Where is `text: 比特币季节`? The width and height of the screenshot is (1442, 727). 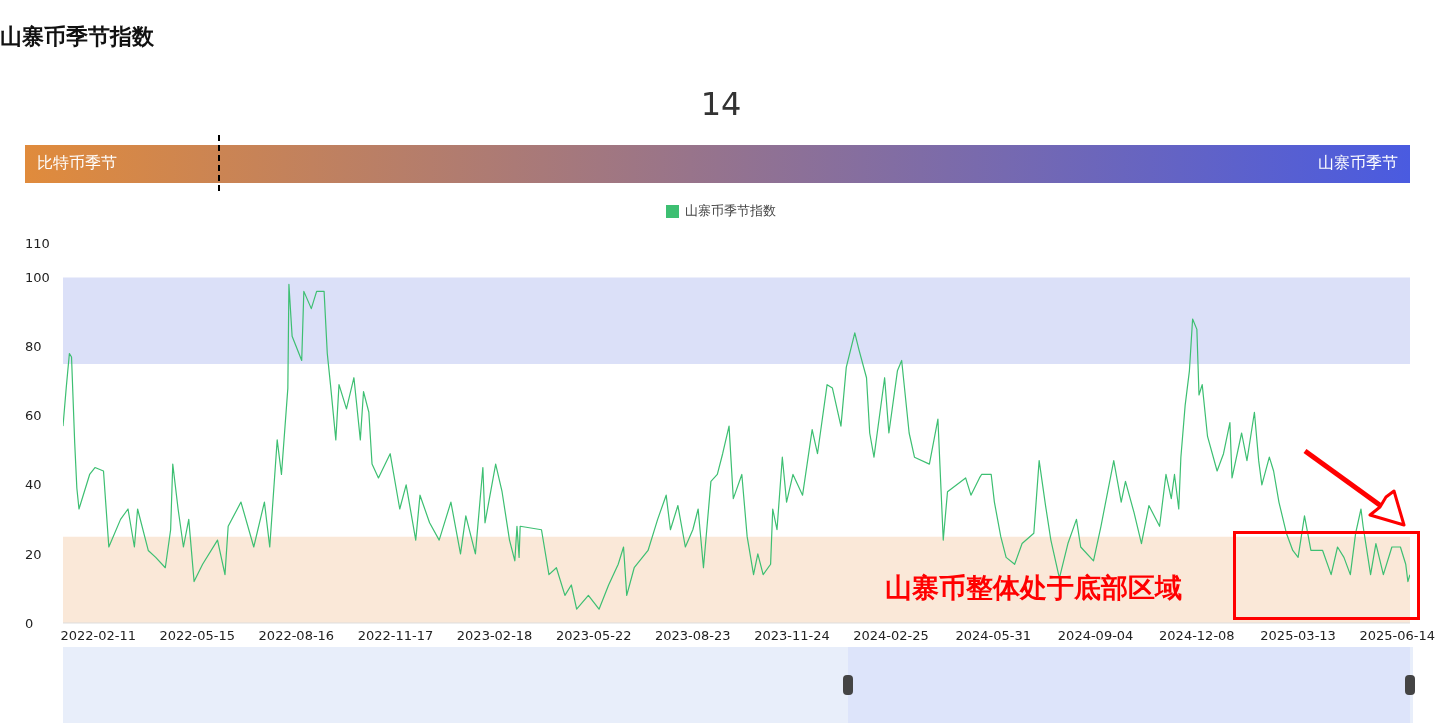 text: 比特币季节 is located at coordinates (77, 163).